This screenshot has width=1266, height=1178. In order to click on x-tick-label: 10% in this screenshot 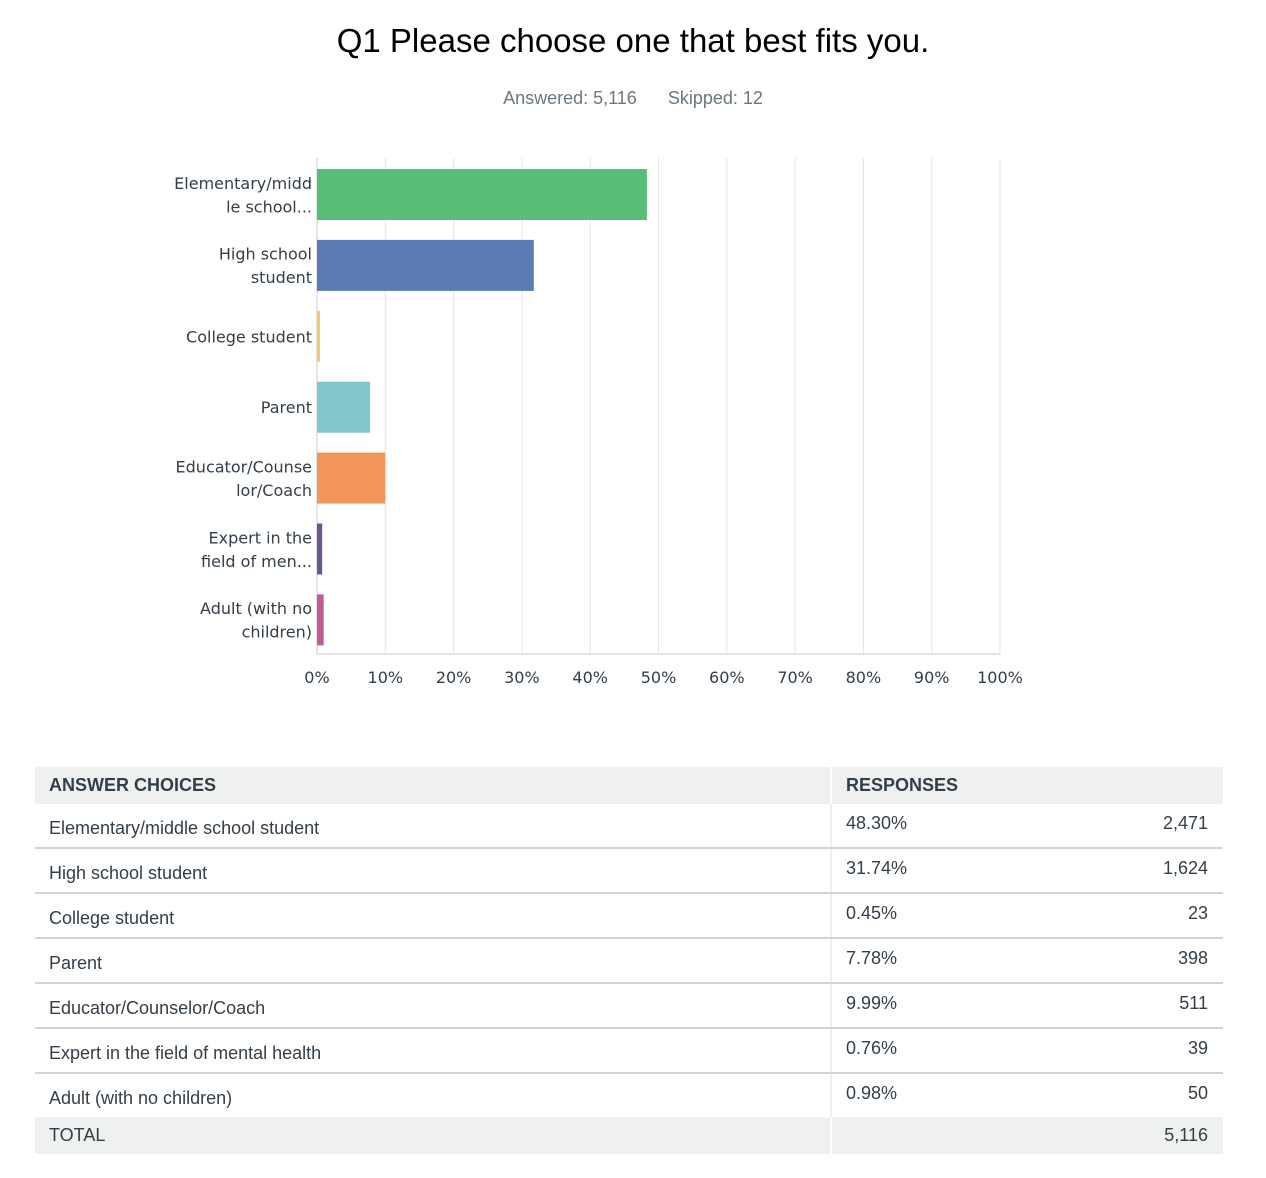, I will do `click(386, 677)`.